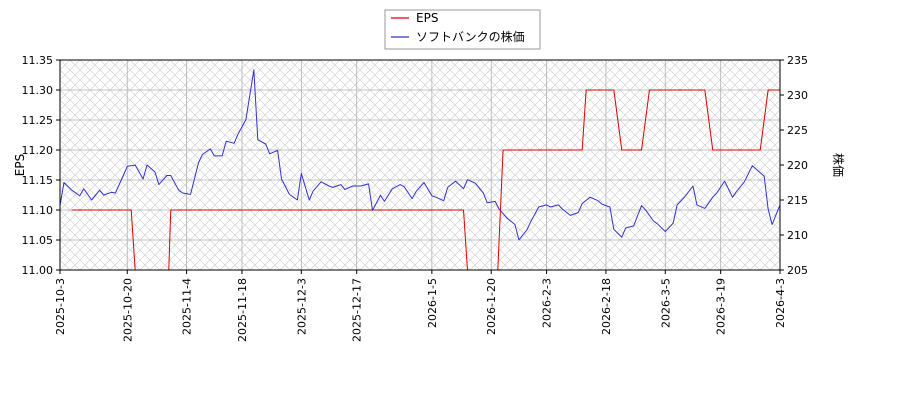 Image resolution: width=900 pixels, height=400 pixels. What do you see at coordinates (797, 95) in the screenshot?
I see `y-right-tick-label: 230` at bounding box center [797, 95].